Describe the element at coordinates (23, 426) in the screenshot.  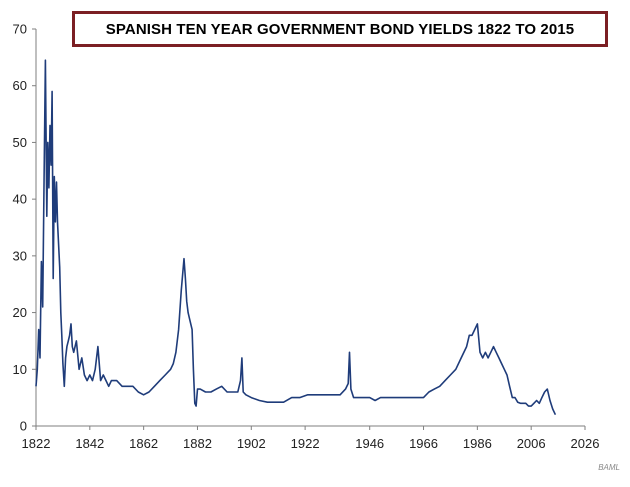
I see `y-tick-label: 0` at that location.